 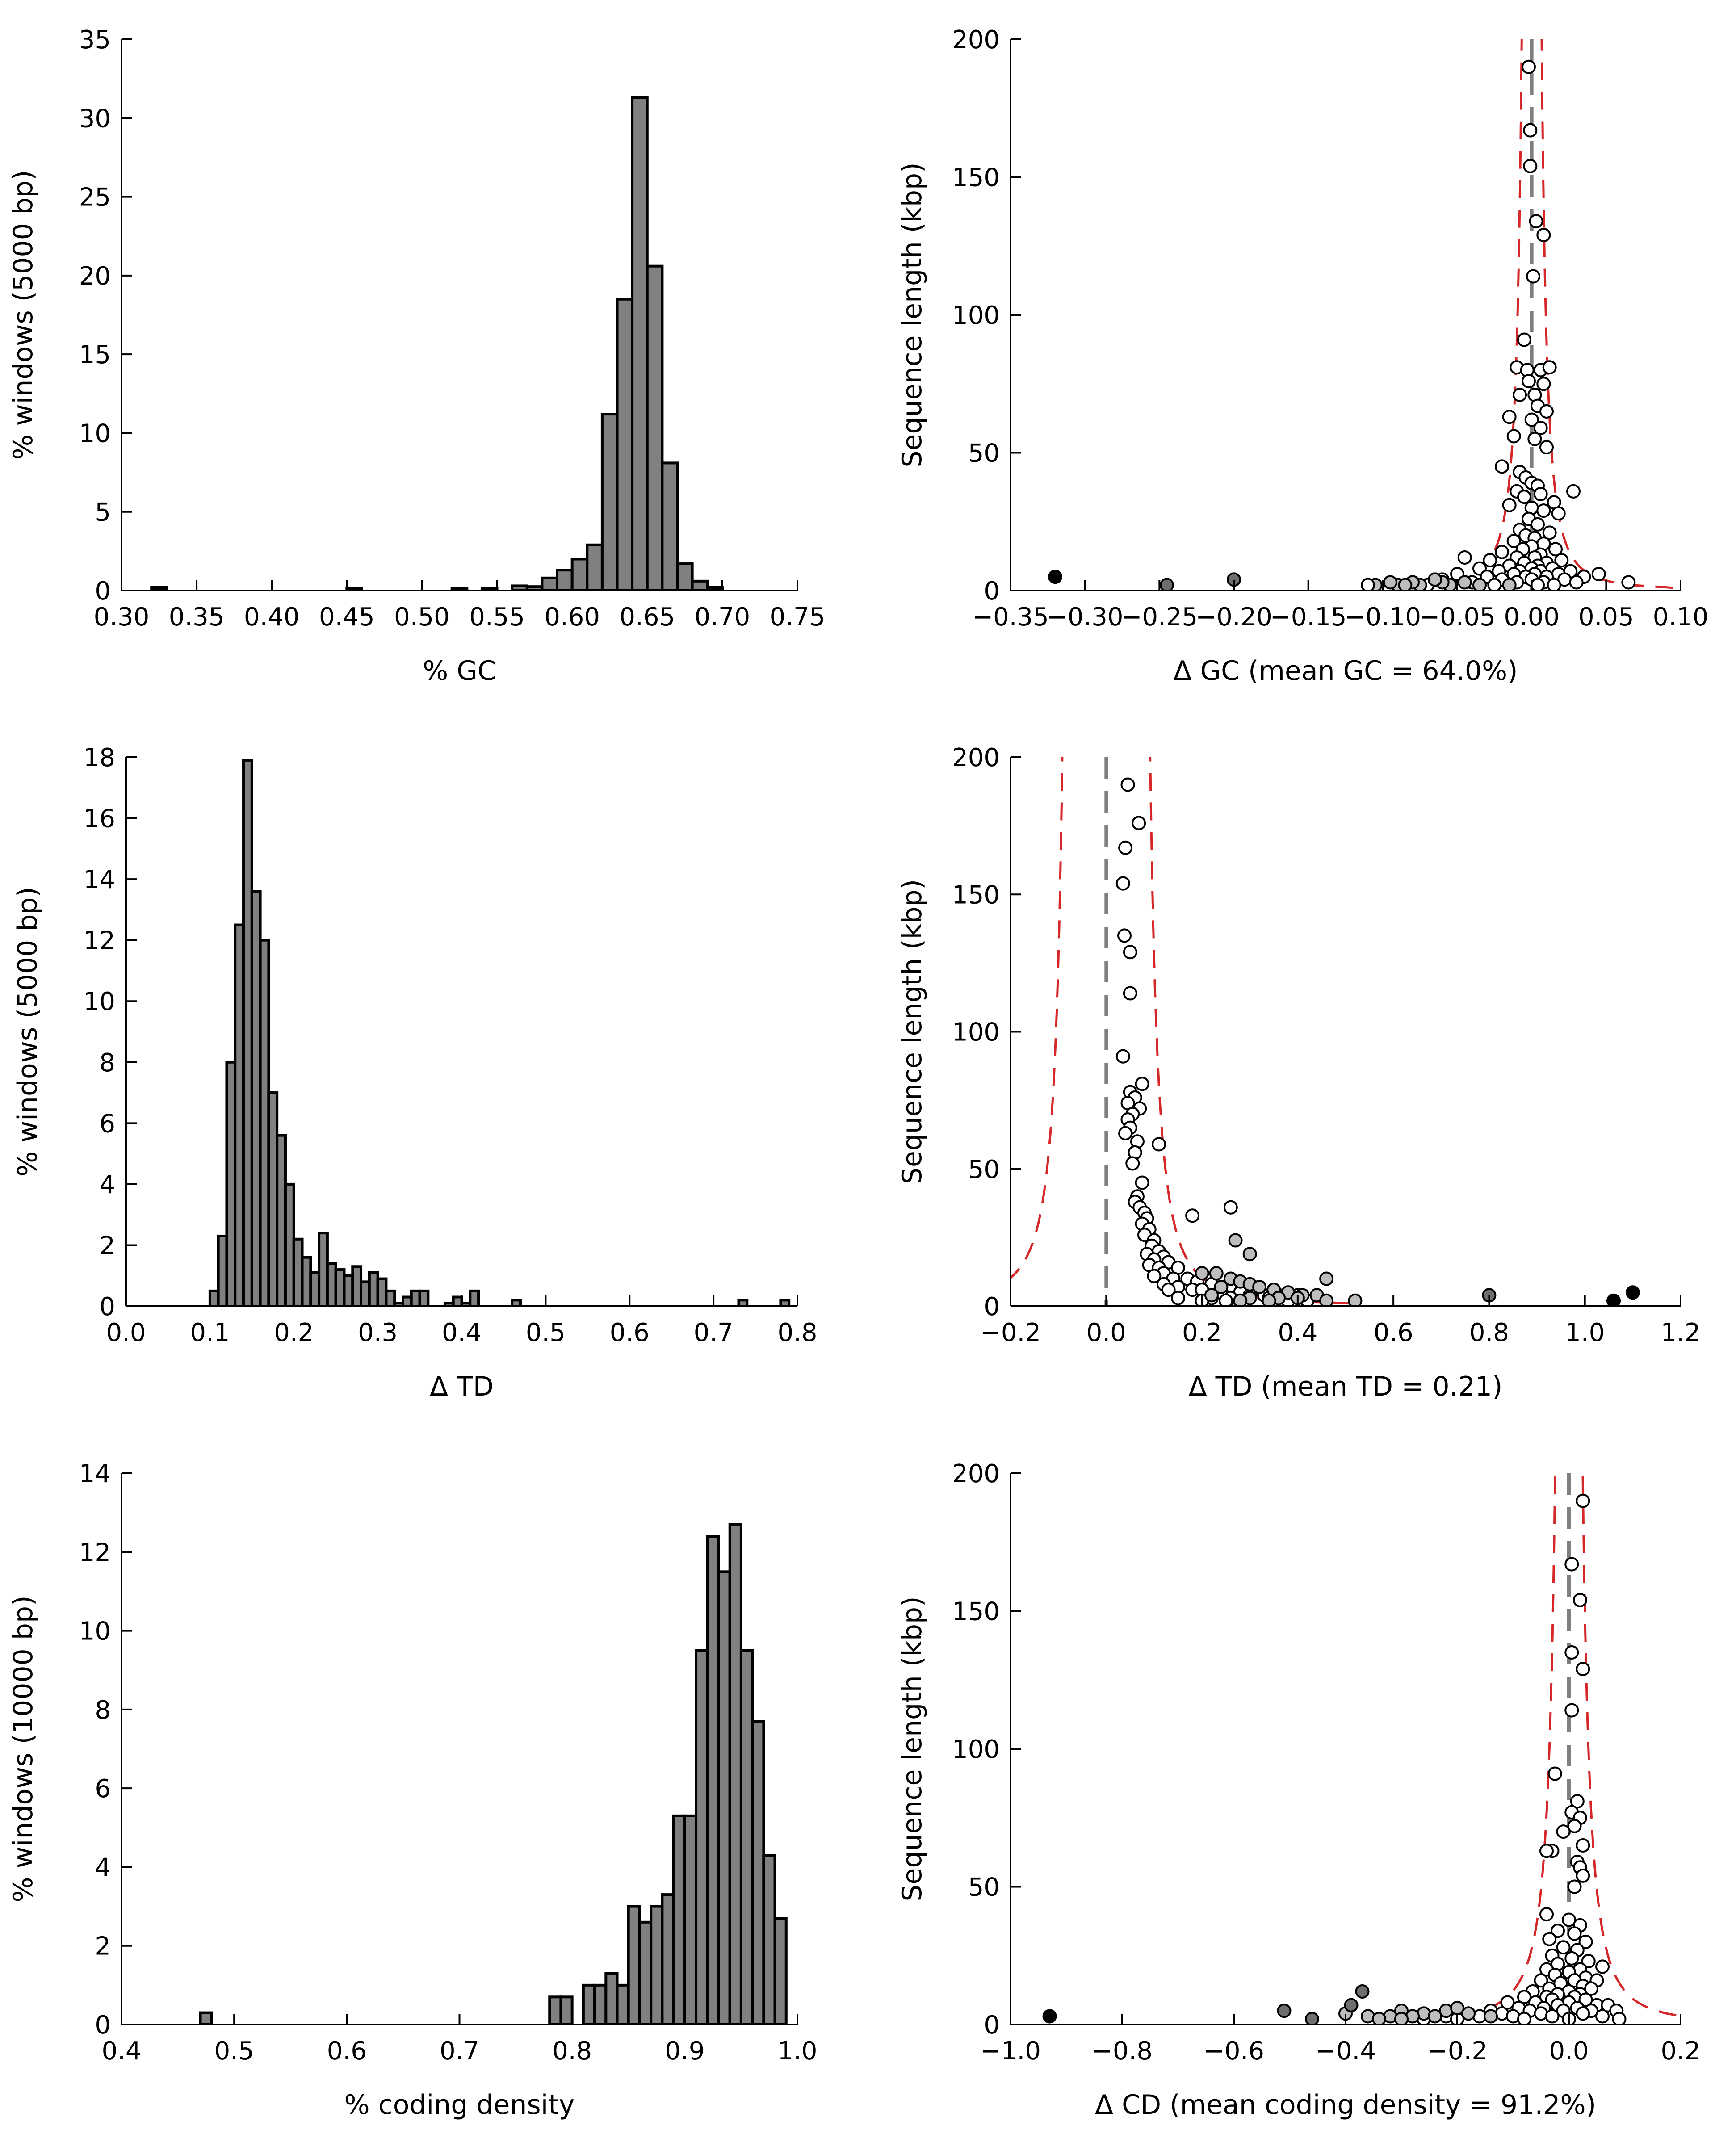 What do you see at coordinates (976, 40) in the screenshot?
I see `y-tick-label: 200` at bounding box center [976, 40].